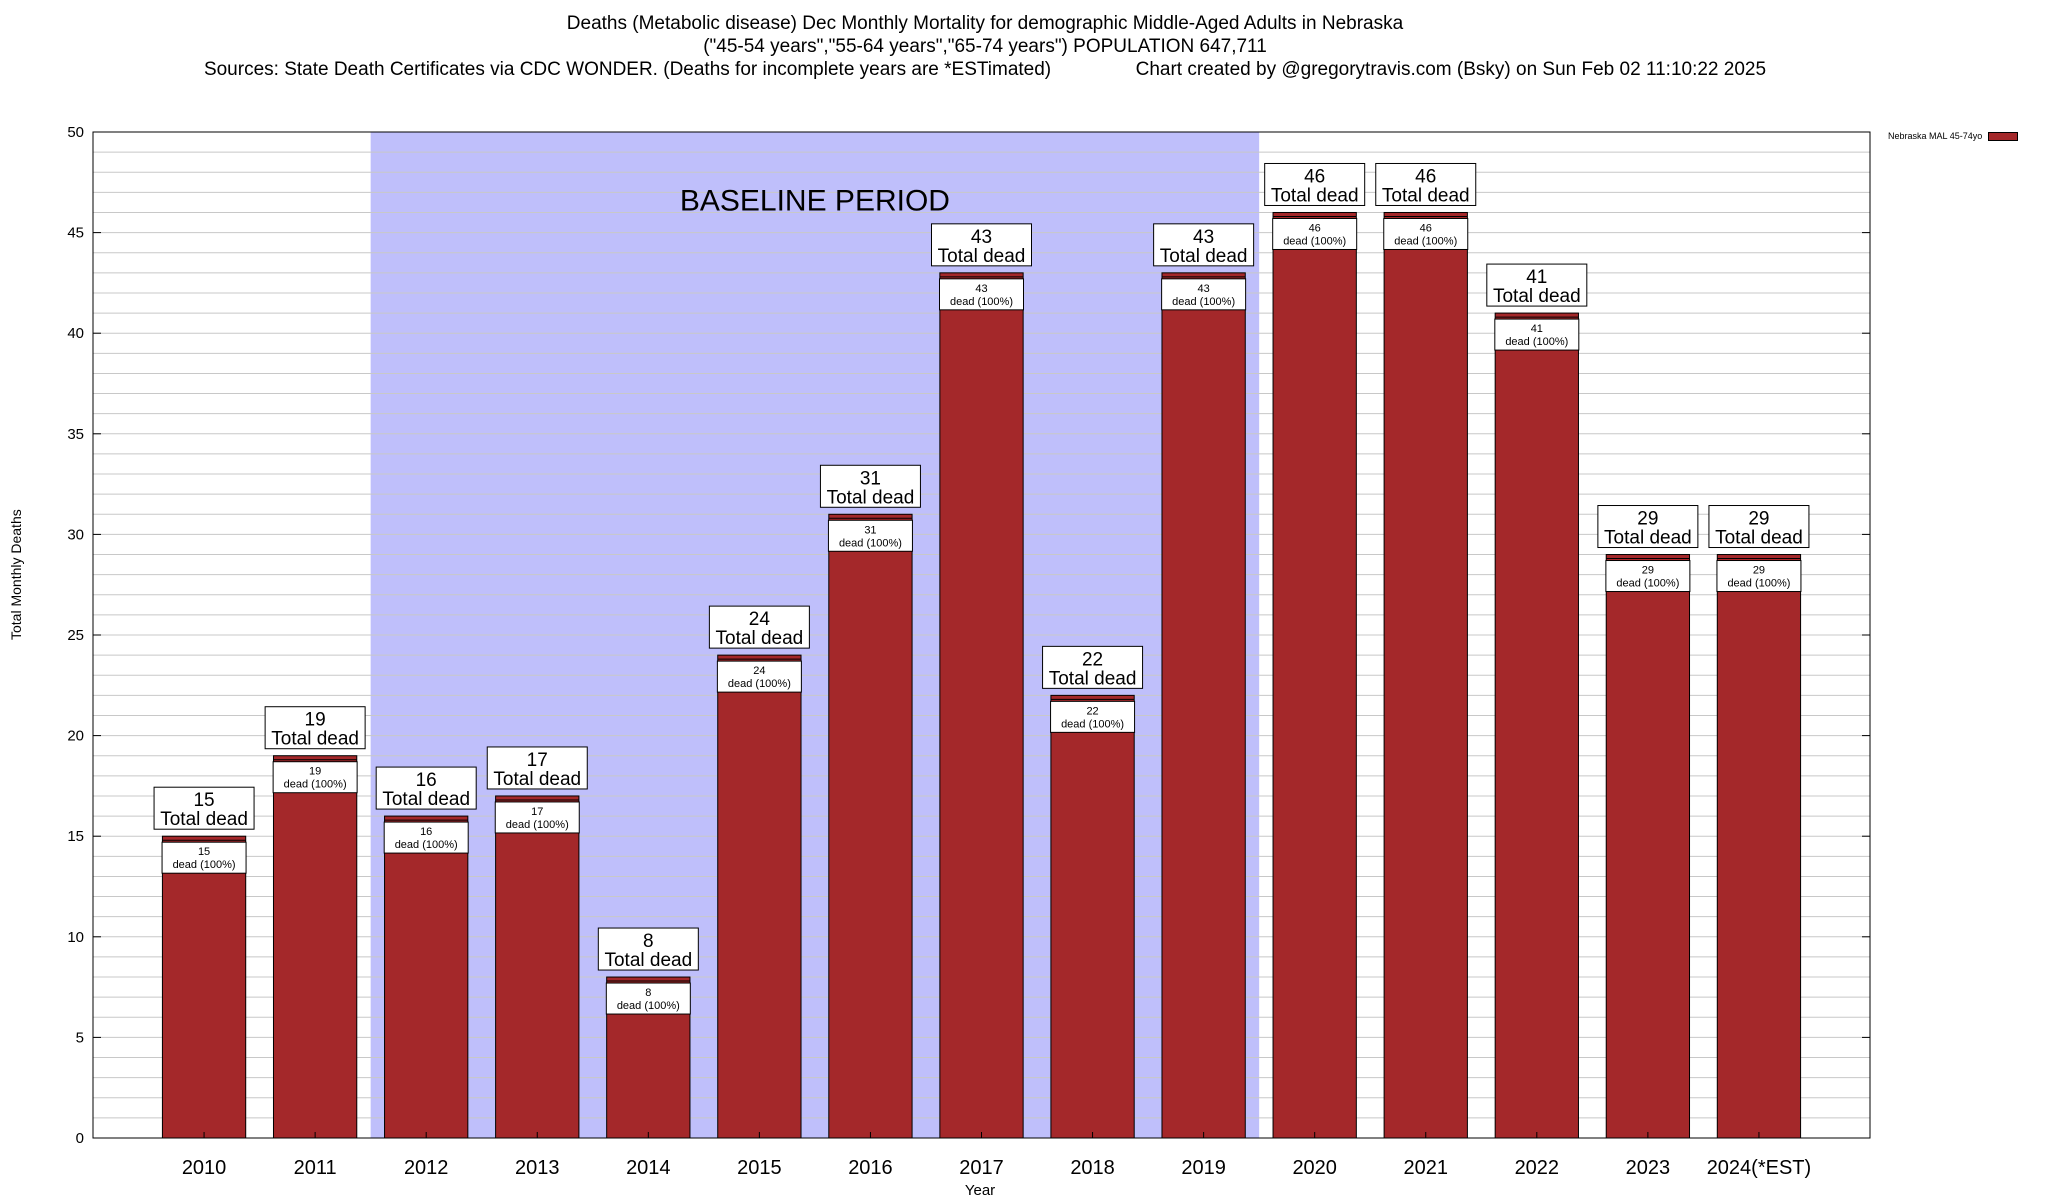 Image resolution: width=2048 pixels, height=1200 pixels. What do you see at coordinates (981, 289) in the screenshot?
I see `inner-label-value: 43` at bounding box center [981, 289].